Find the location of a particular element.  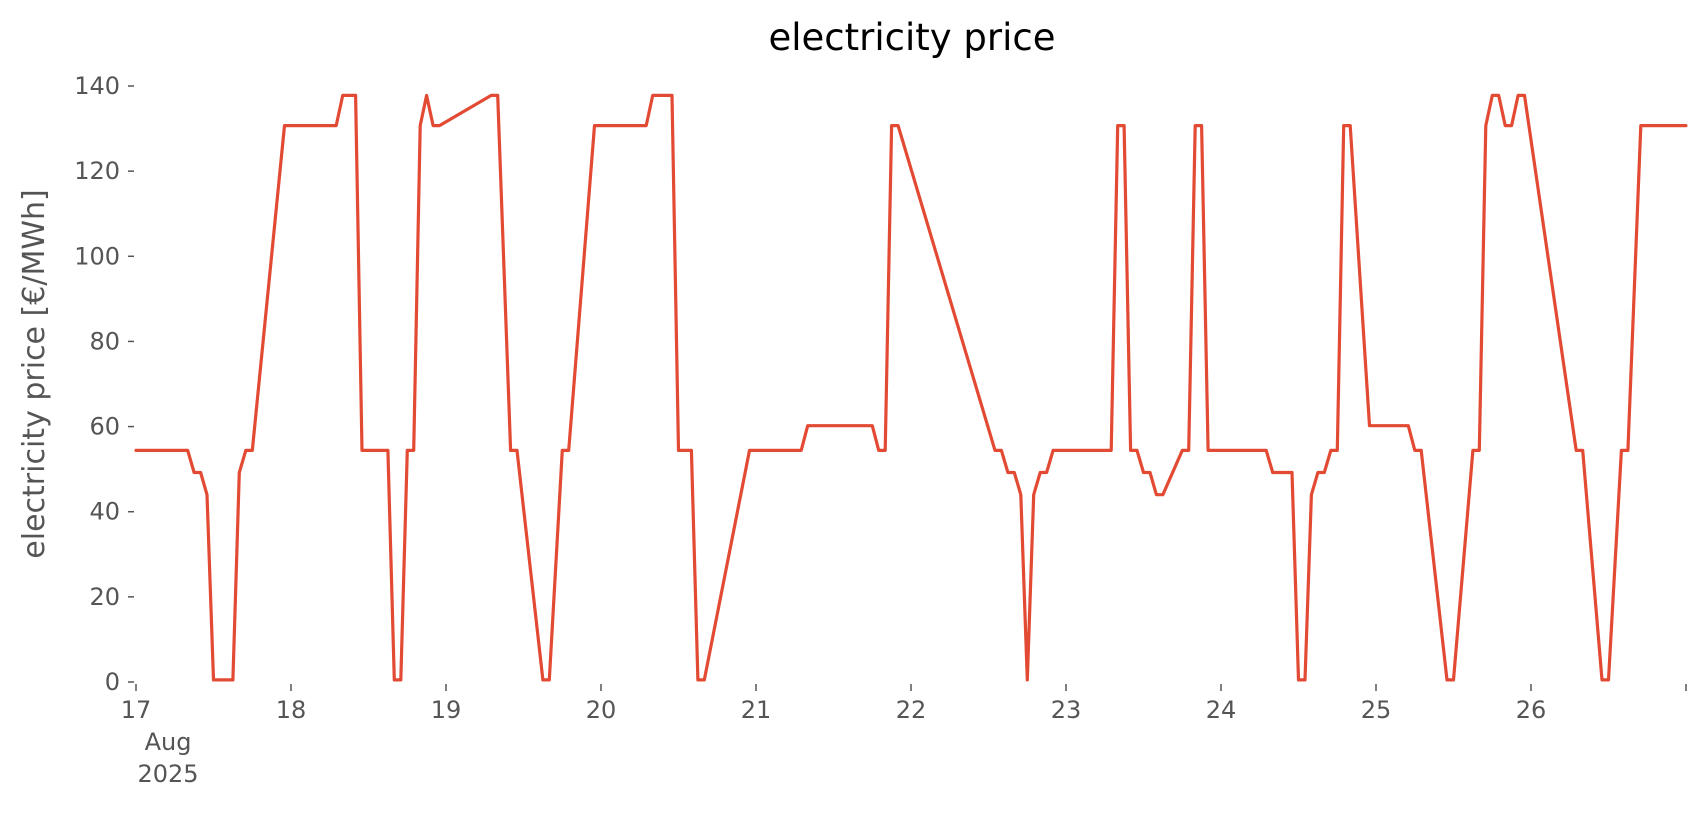

y-tick-label: 40 is located at coordinates (104, 512).